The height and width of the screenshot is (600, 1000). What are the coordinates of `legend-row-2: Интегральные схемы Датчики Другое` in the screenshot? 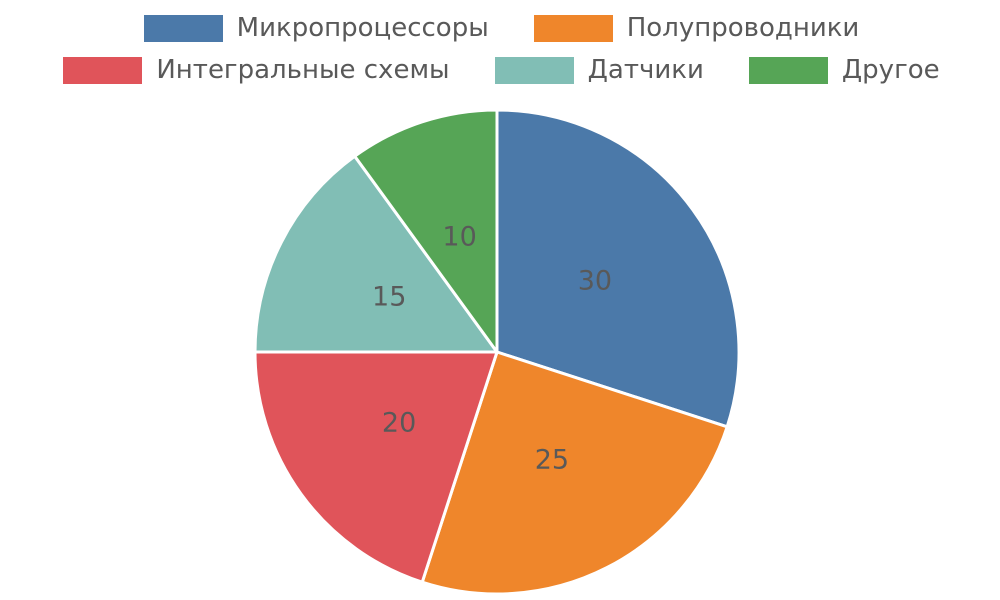 It's located at (500, 70).